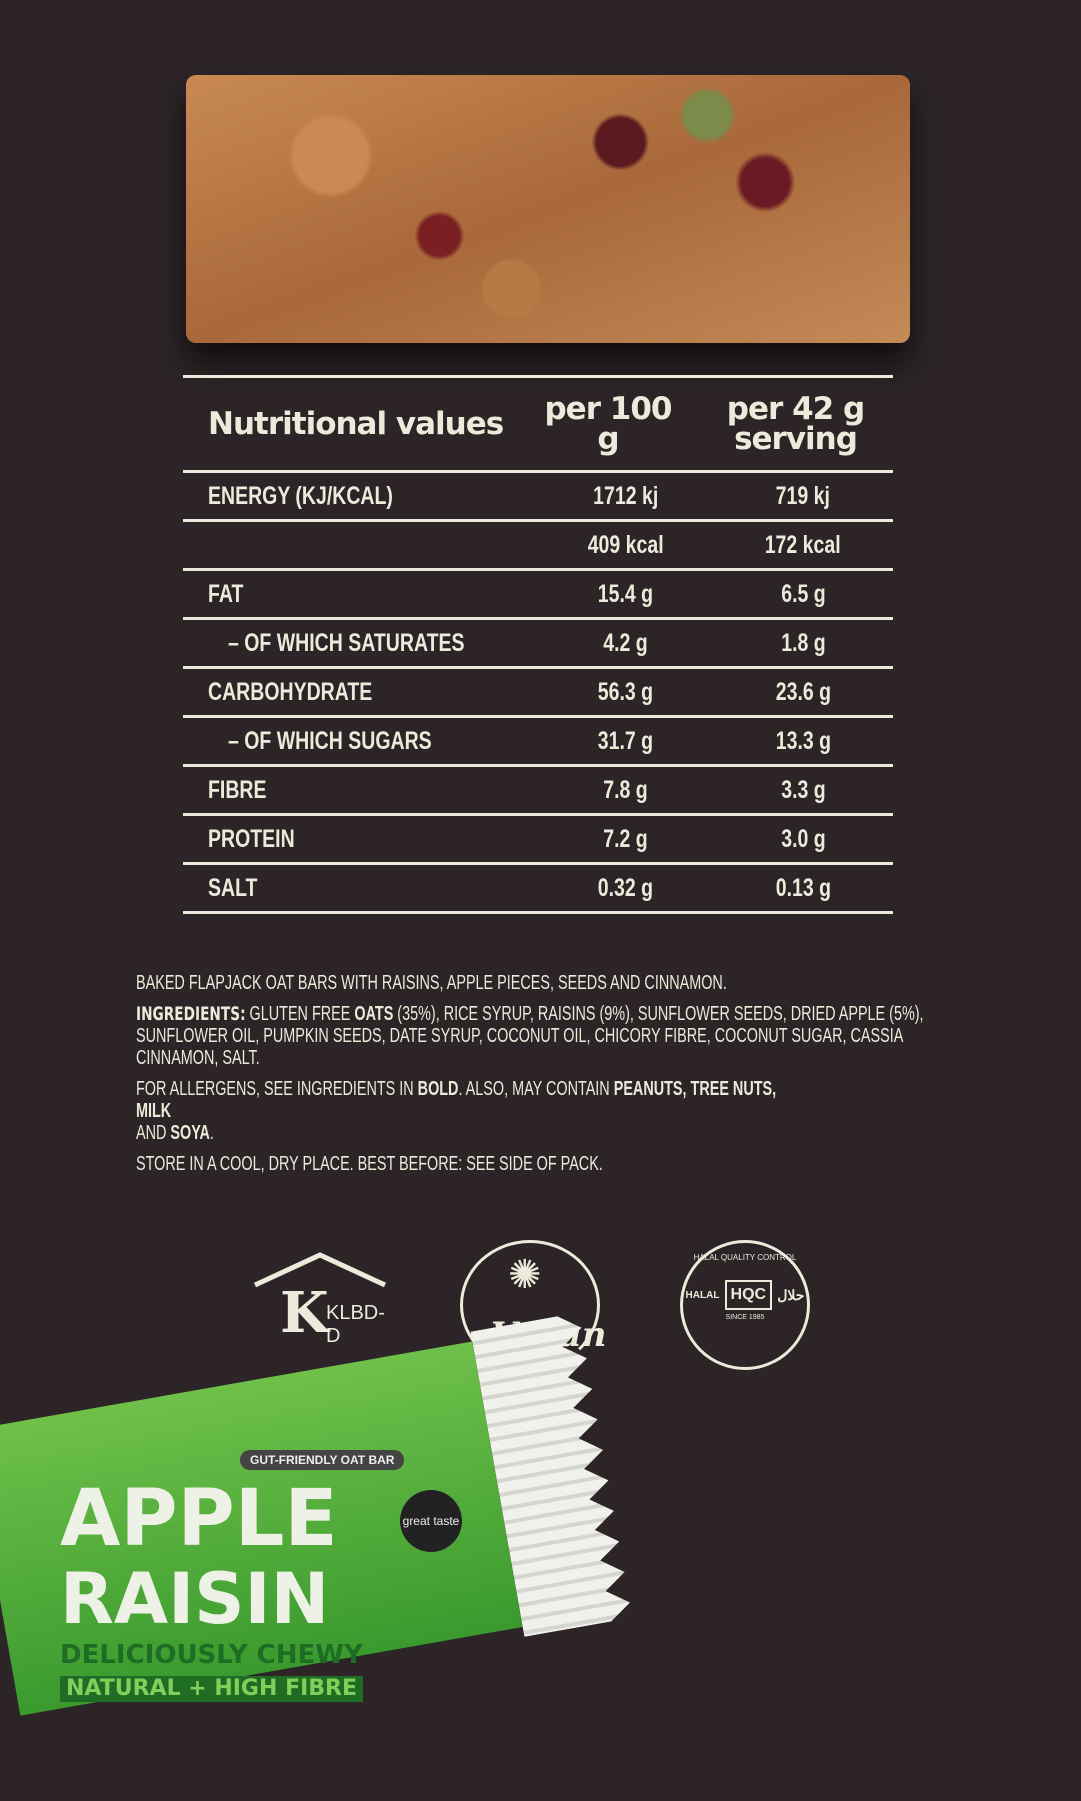  What do you see at coordinates (608, 424) in the screenshot?
I see `header-per100: per 100 g` at bounding box center [608, 424].